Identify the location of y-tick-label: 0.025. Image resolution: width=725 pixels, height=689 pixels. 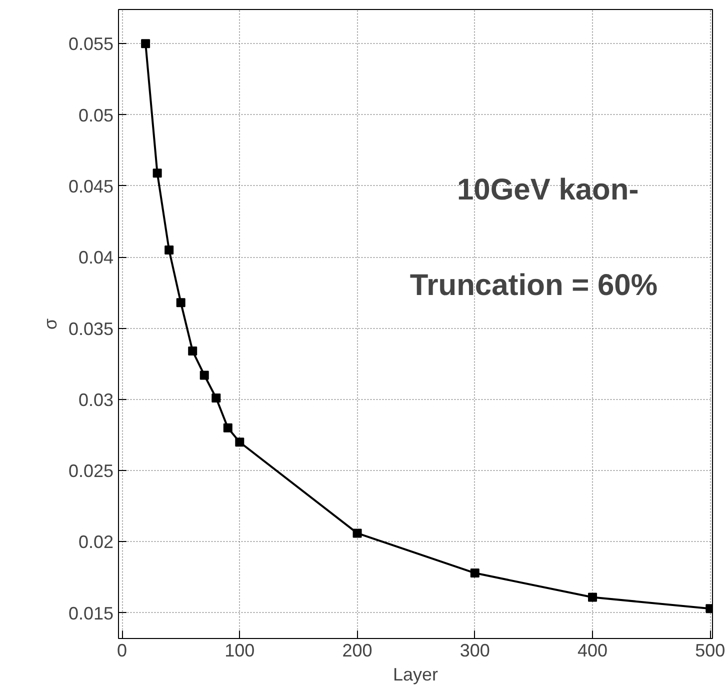
(91, 471).